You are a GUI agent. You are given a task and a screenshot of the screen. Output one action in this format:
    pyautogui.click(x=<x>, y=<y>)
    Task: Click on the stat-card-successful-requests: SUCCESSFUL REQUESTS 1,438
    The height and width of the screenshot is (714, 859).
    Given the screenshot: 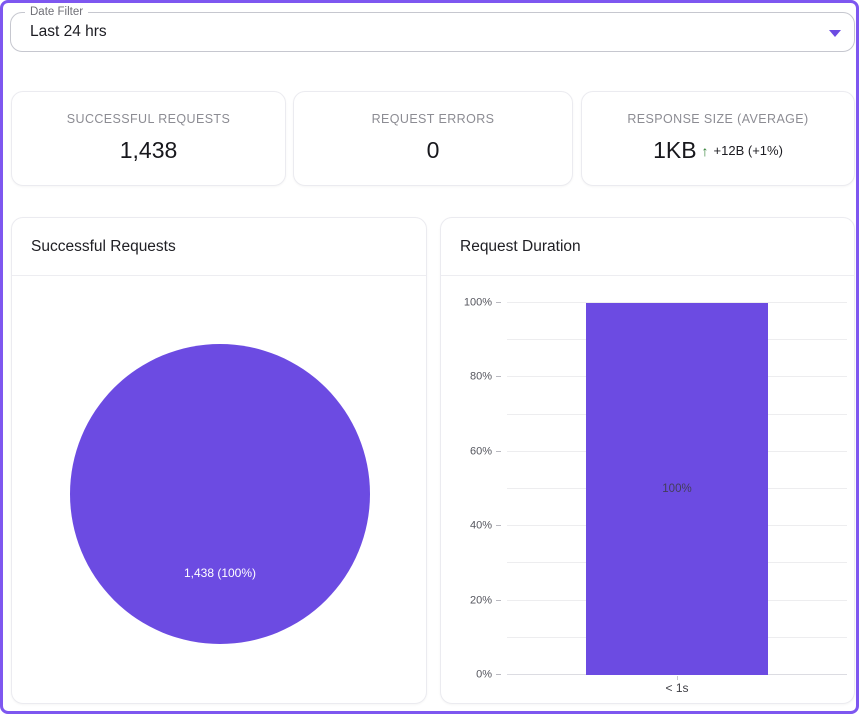 What is the action you would take?
    pyautogui.click(x=148, y=138)
    